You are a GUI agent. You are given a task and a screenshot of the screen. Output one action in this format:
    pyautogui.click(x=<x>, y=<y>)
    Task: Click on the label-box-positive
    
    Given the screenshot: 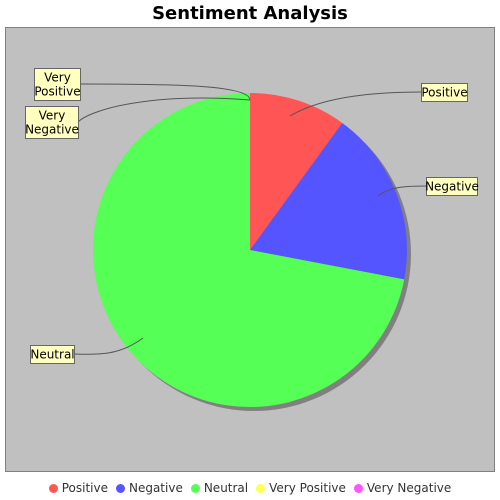 What is the action you would take?
    pyautogui.click(x=444, y=92)
    